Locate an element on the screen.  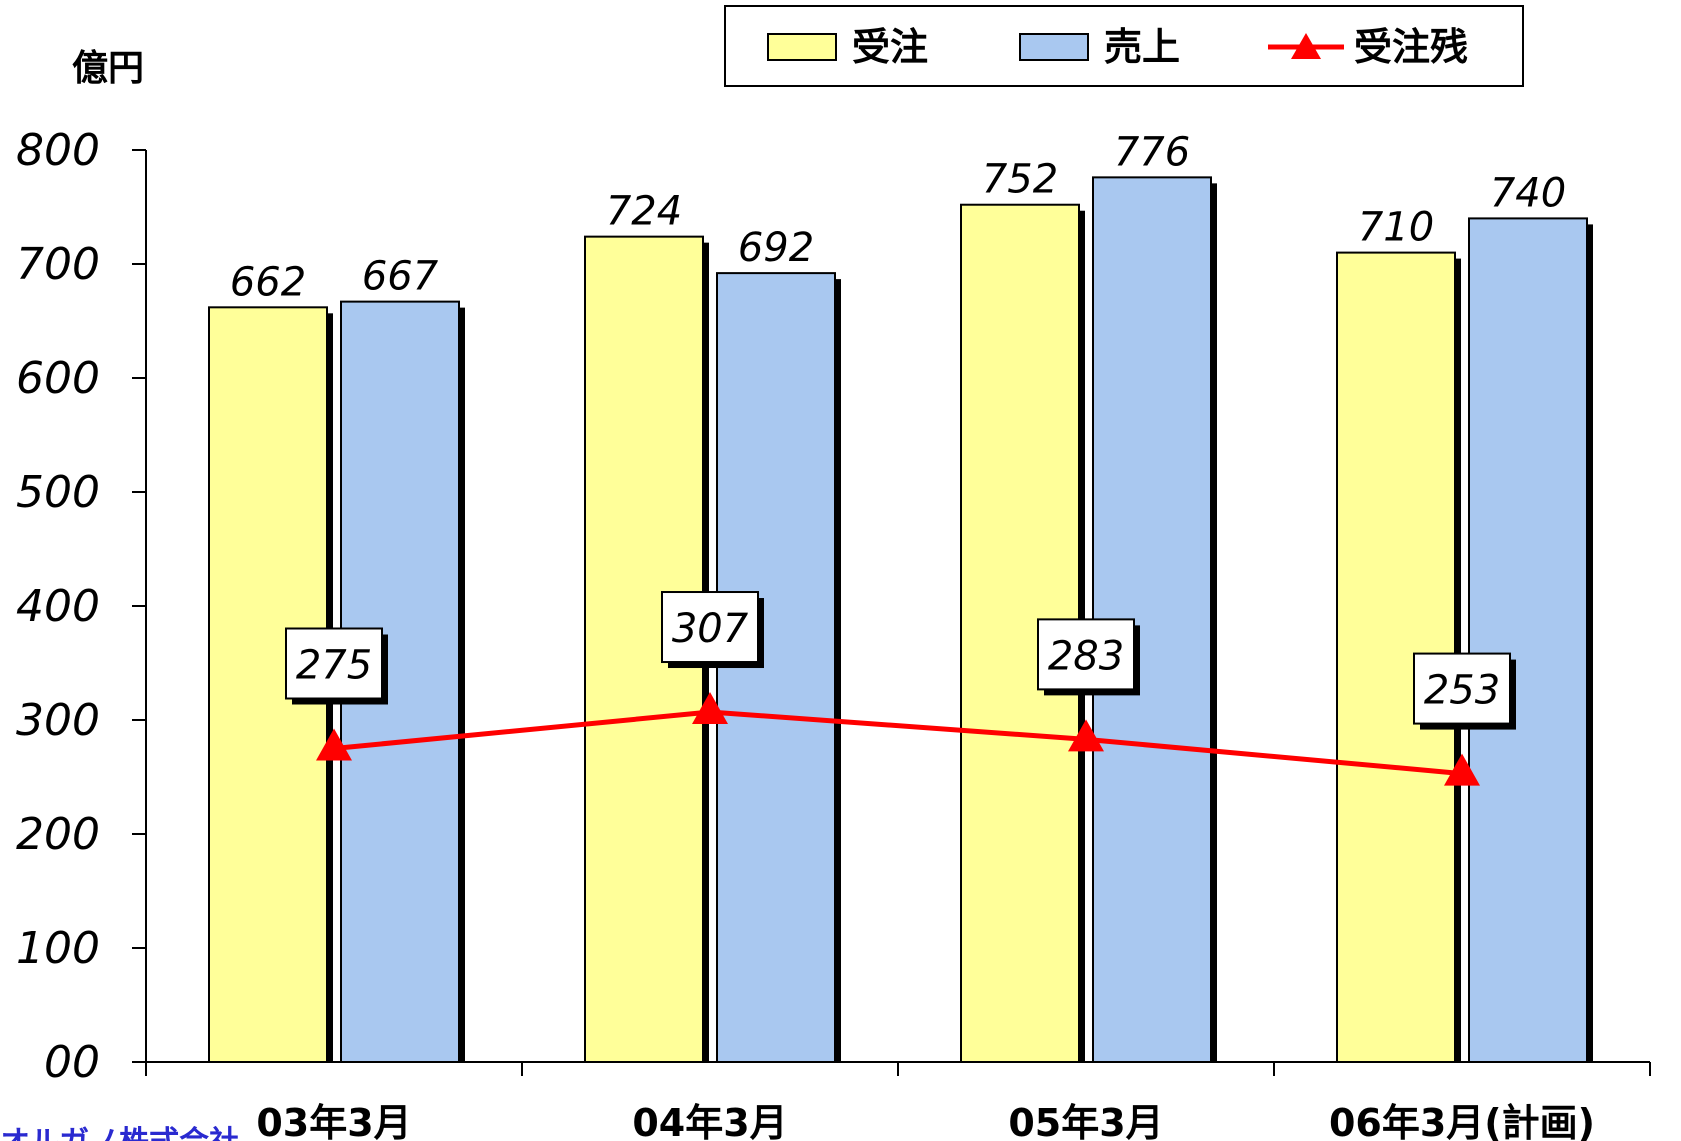
footer-company: オルガノ株式会社 is located at coordinates (119, 1133).